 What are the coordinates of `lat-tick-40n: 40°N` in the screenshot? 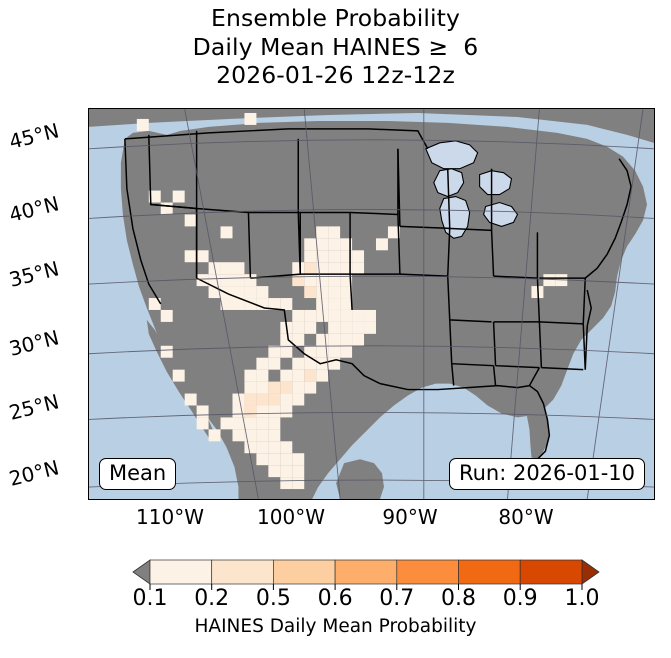 It's located at (34, 209).